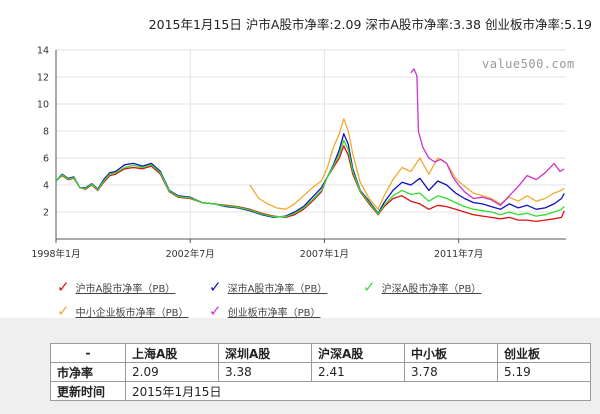  Describe the element at coordinates (43, 78) in the screenshot. I see `y-tick-label: 12` at that location.